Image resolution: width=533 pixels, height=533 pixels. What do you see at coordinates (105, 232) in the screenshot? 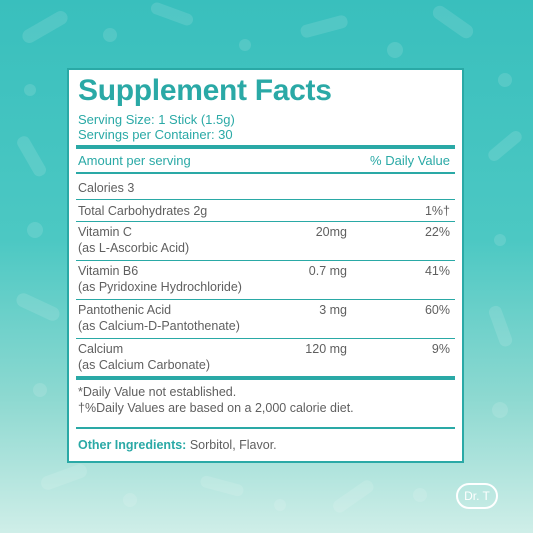
I see `nutrient-name-vitamin-c: Vitamin C` at bounding box center [105, 232].